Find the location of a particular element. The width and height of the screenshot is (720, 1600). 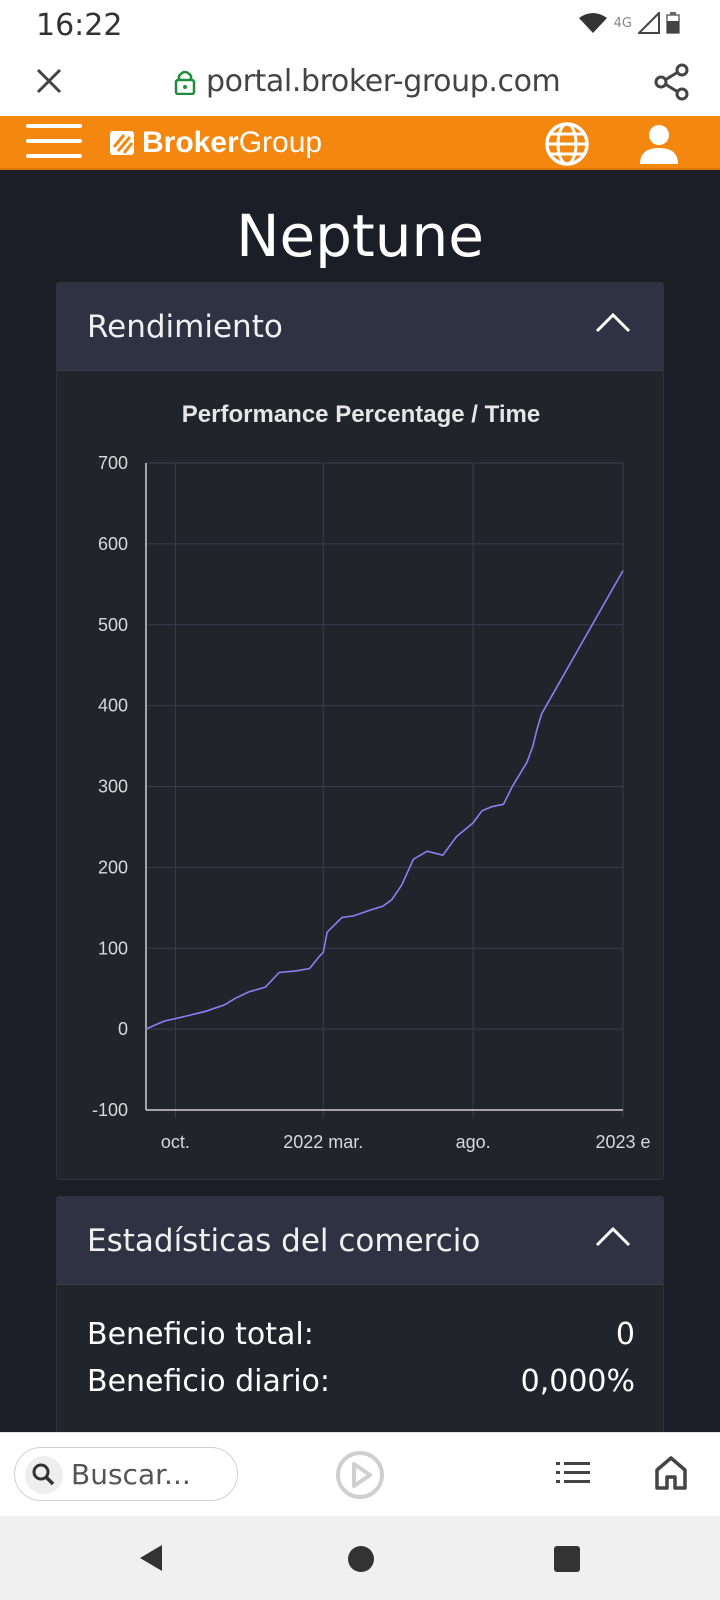

stat-value: 0 is located at coordinates (625, 1334).